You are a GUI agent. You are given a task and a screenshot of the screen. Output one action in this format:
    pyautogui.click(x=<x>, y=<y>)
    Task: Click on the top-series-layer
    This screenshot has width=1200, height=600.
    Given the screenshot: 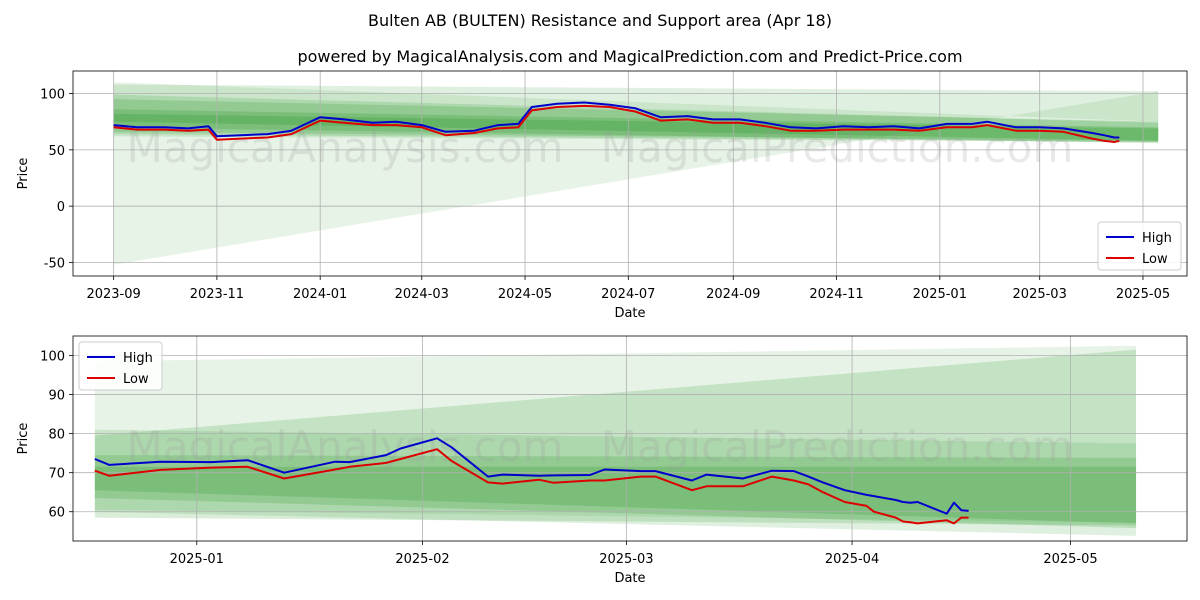 What is the action you would take?
    pyautogui.click(x=616, y=122)
    